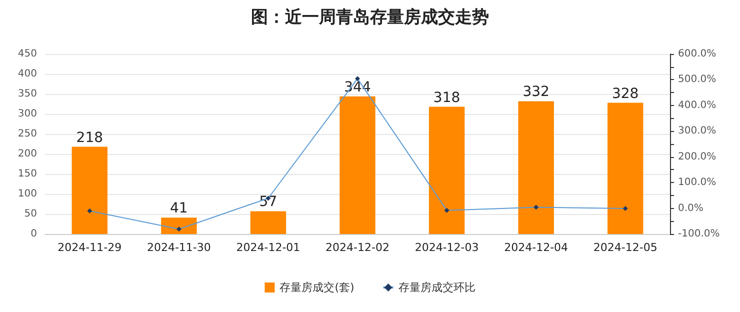  I want to click on y-tick-label: 100, so click(27, 194).